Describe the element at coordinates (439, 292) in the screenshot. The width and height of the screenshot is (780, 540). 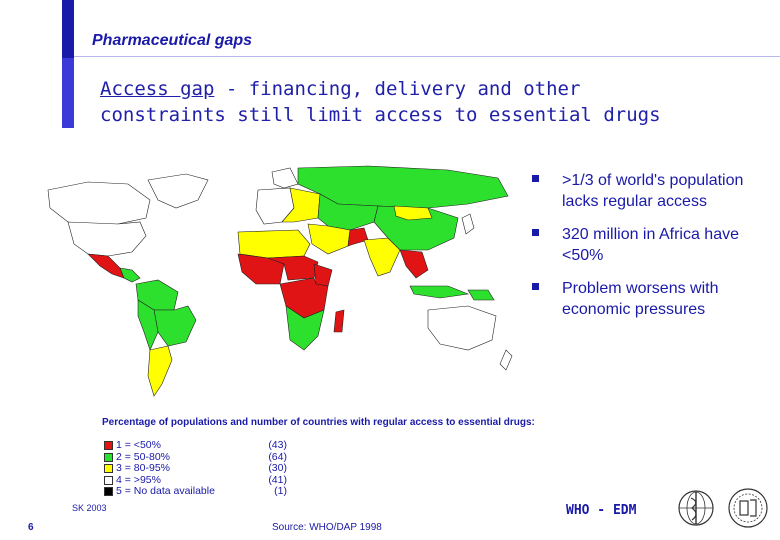
I see `map-indonesia` at that location.